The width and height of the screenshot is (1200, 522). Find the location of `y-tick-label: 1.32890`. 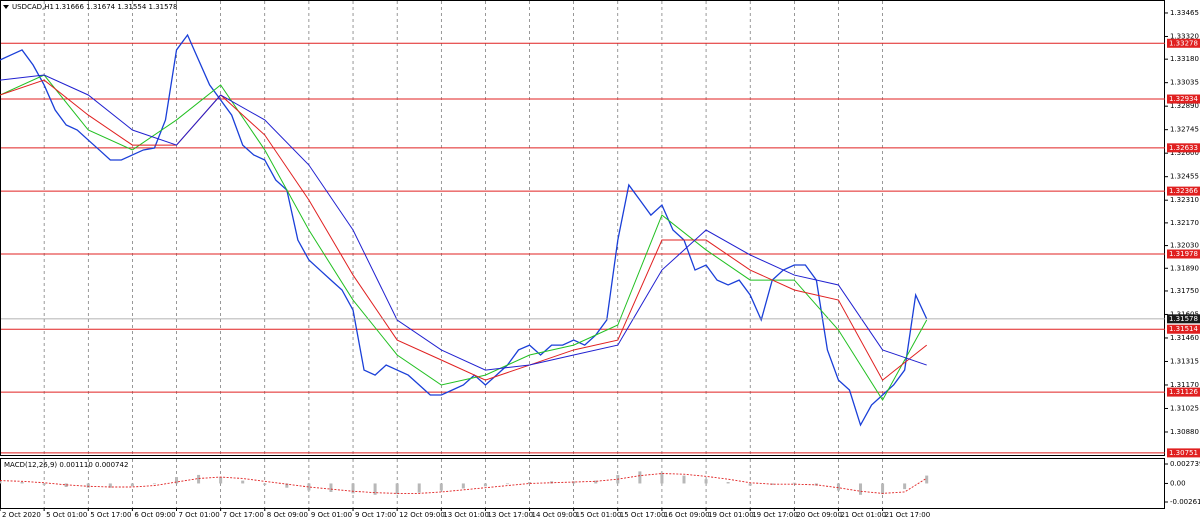

y-tick-label: 1.32890 is located at coordinates (1184, 106).